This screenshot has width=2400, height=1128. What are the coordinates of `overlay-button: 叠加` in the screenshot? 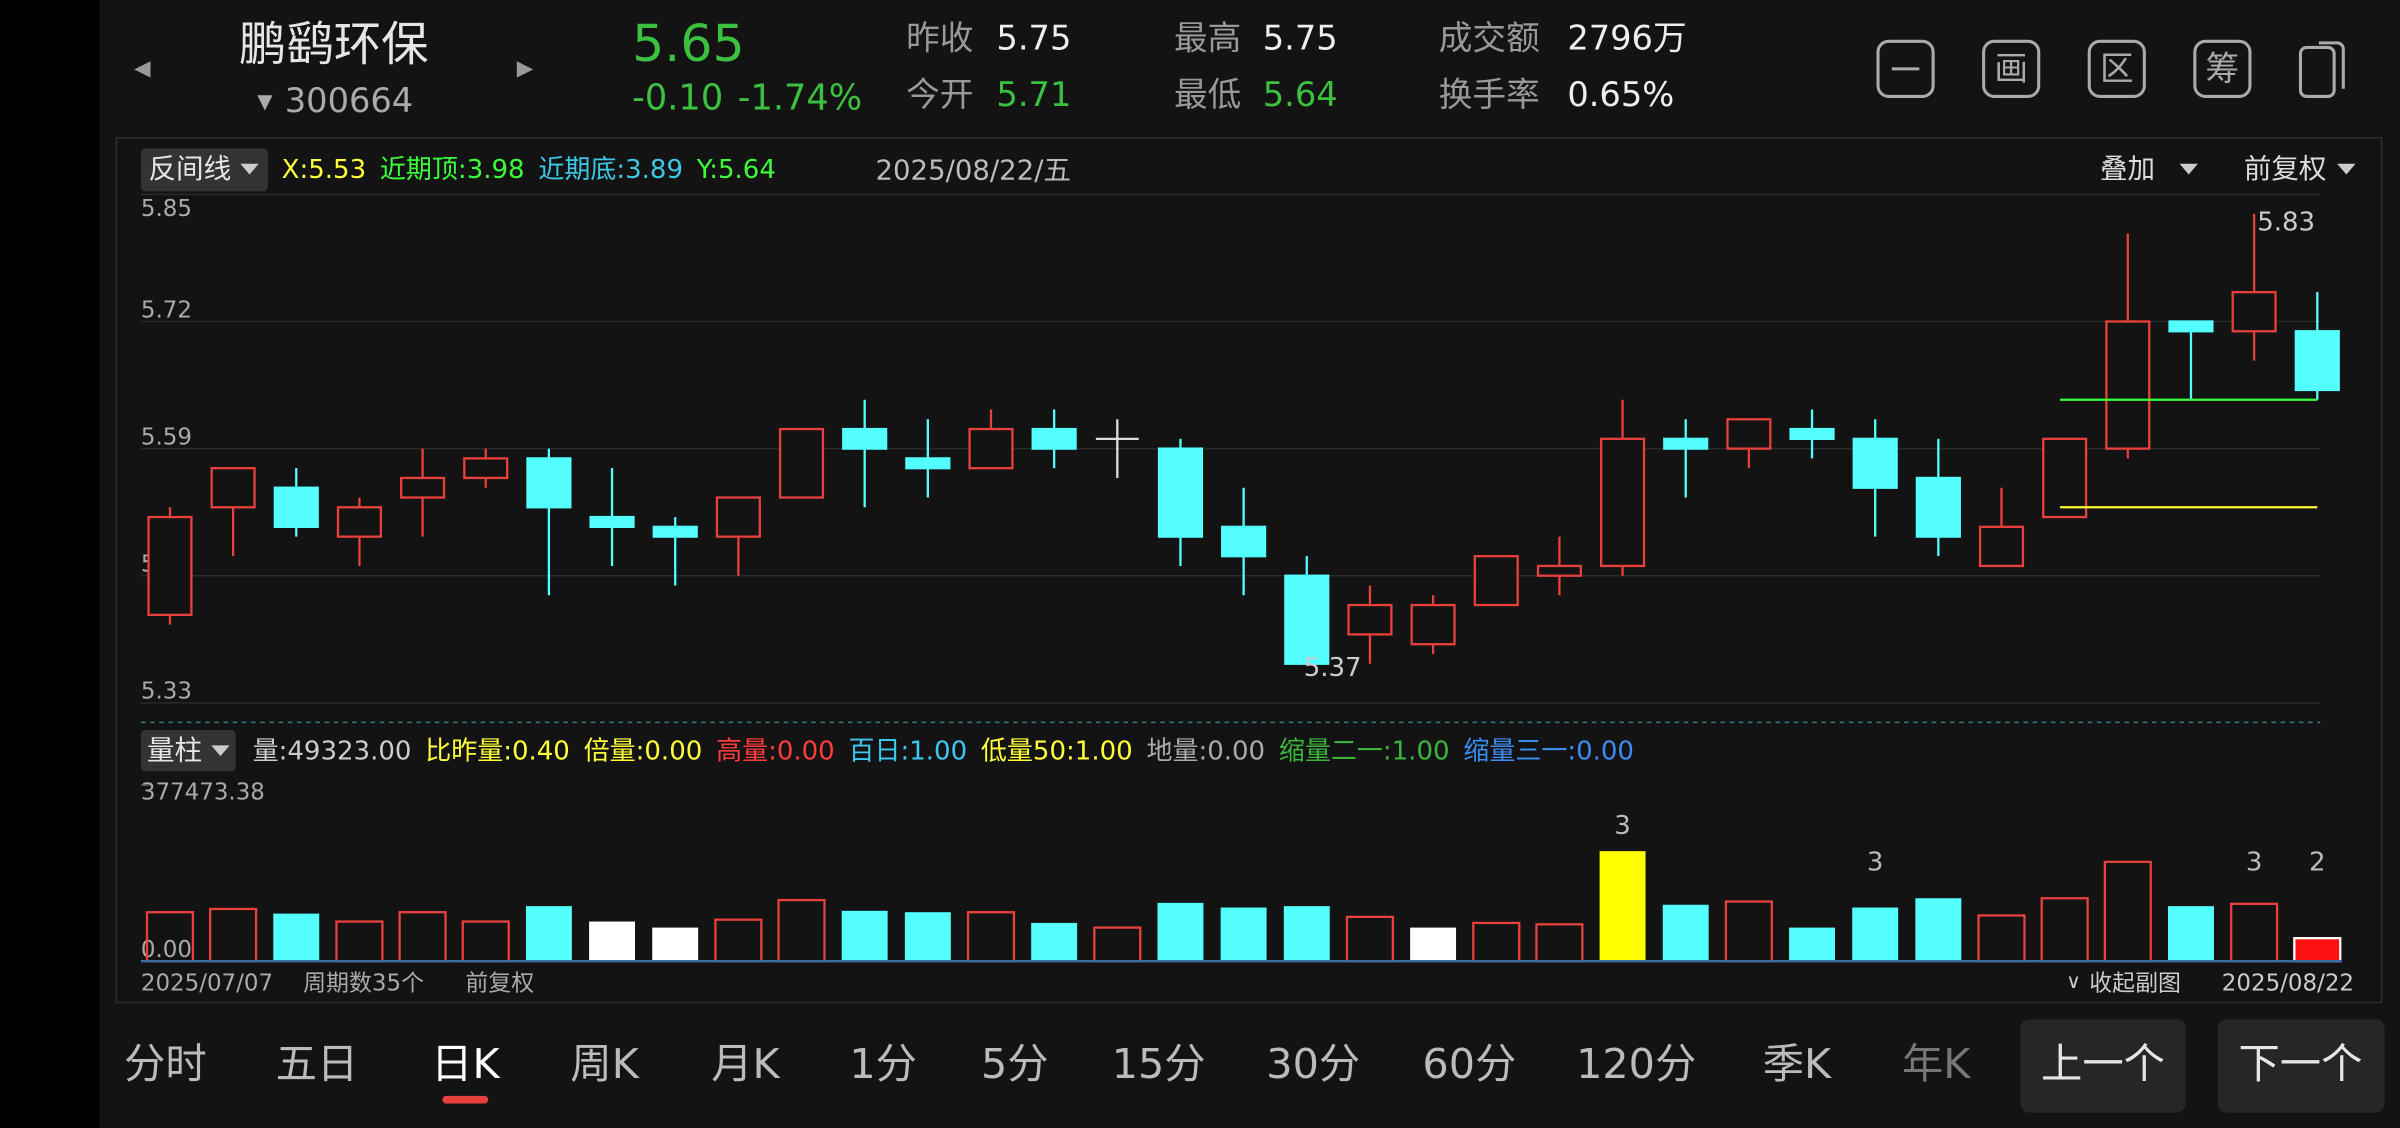 It's located at (2127, 169).